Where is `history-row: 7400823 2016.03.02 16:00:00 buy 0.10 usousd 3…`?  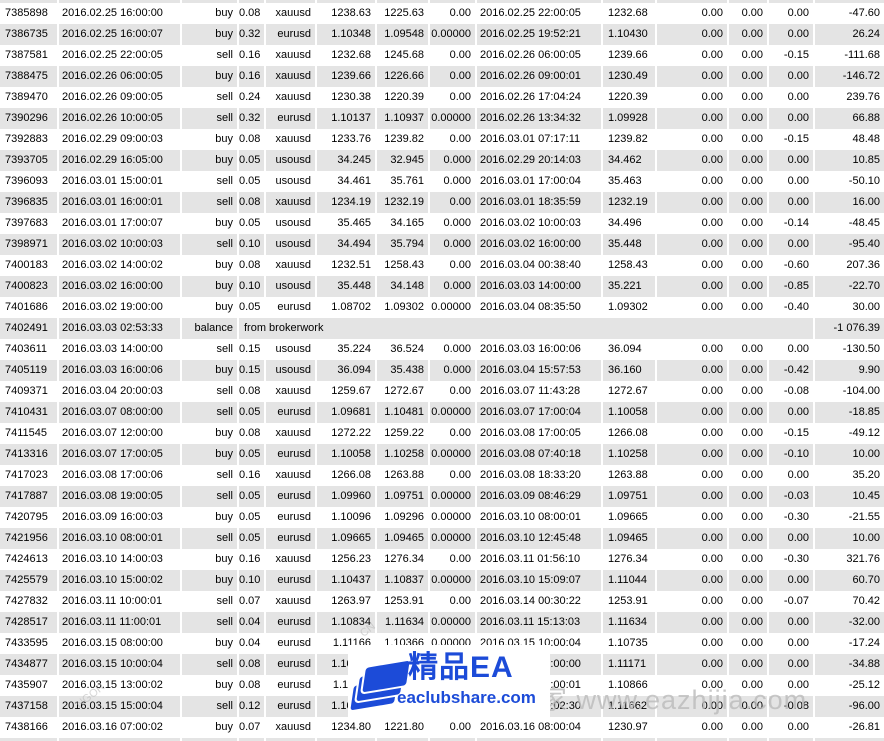
history-row: 7400823 2016.03.02 16:00:00 buy 0.10 usousd 3… is located at coordinates (442, 286).